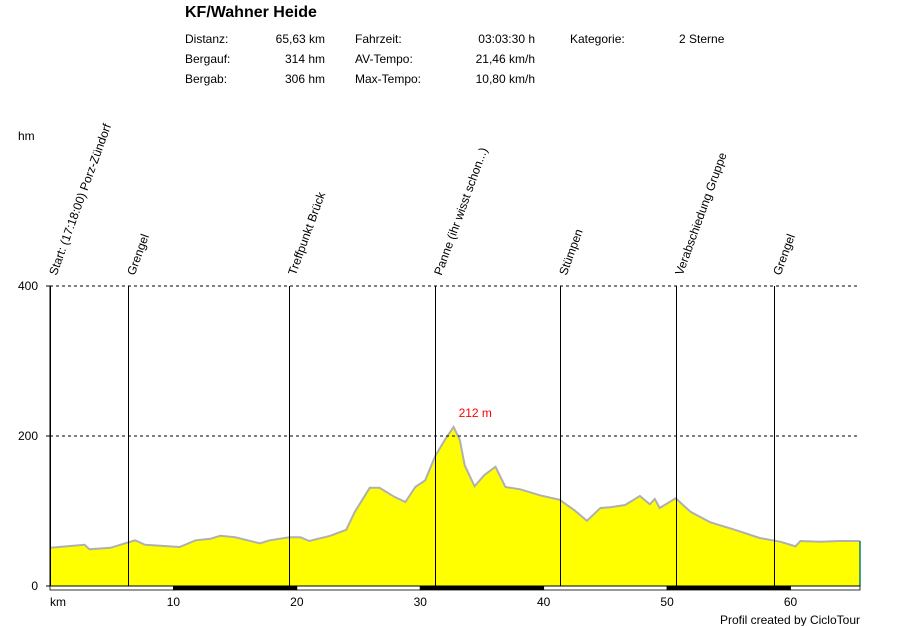 The image size is (910, 626). Describe the element at coordinates (384, 59) in the screenshot. I see `stat-label-avg-speed: AV-Tempo:` at that location.